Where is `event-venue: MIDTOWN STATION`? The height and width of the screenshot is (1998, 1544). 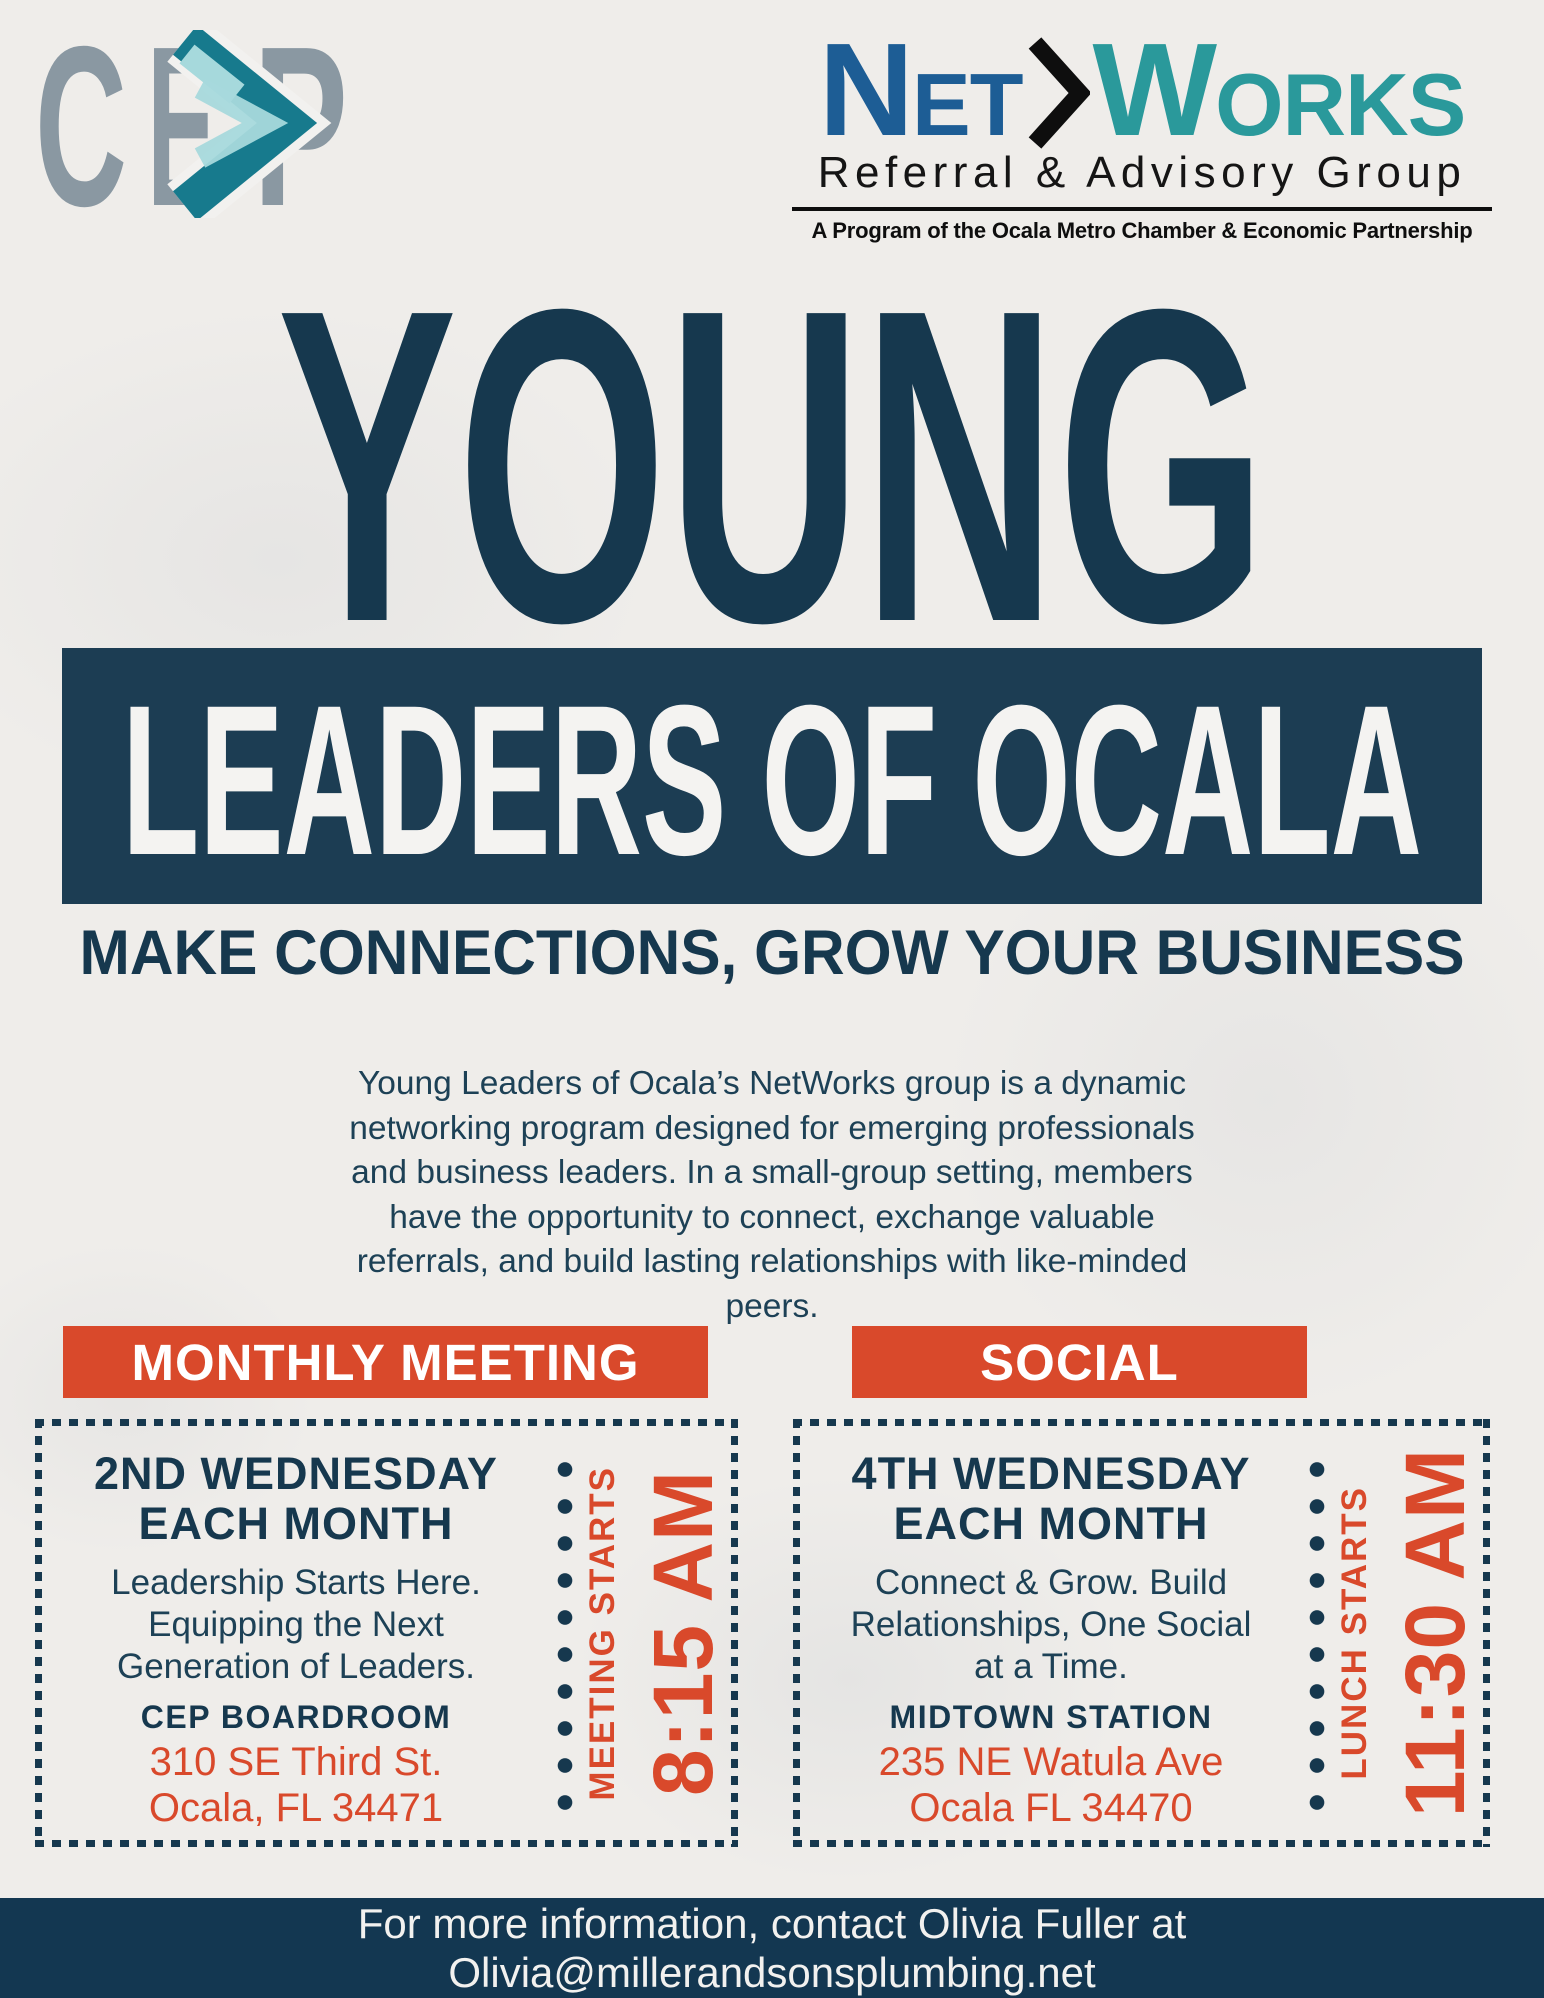
event-venue: MIDTOWN STATION is located at coordinates (1051, 1717).